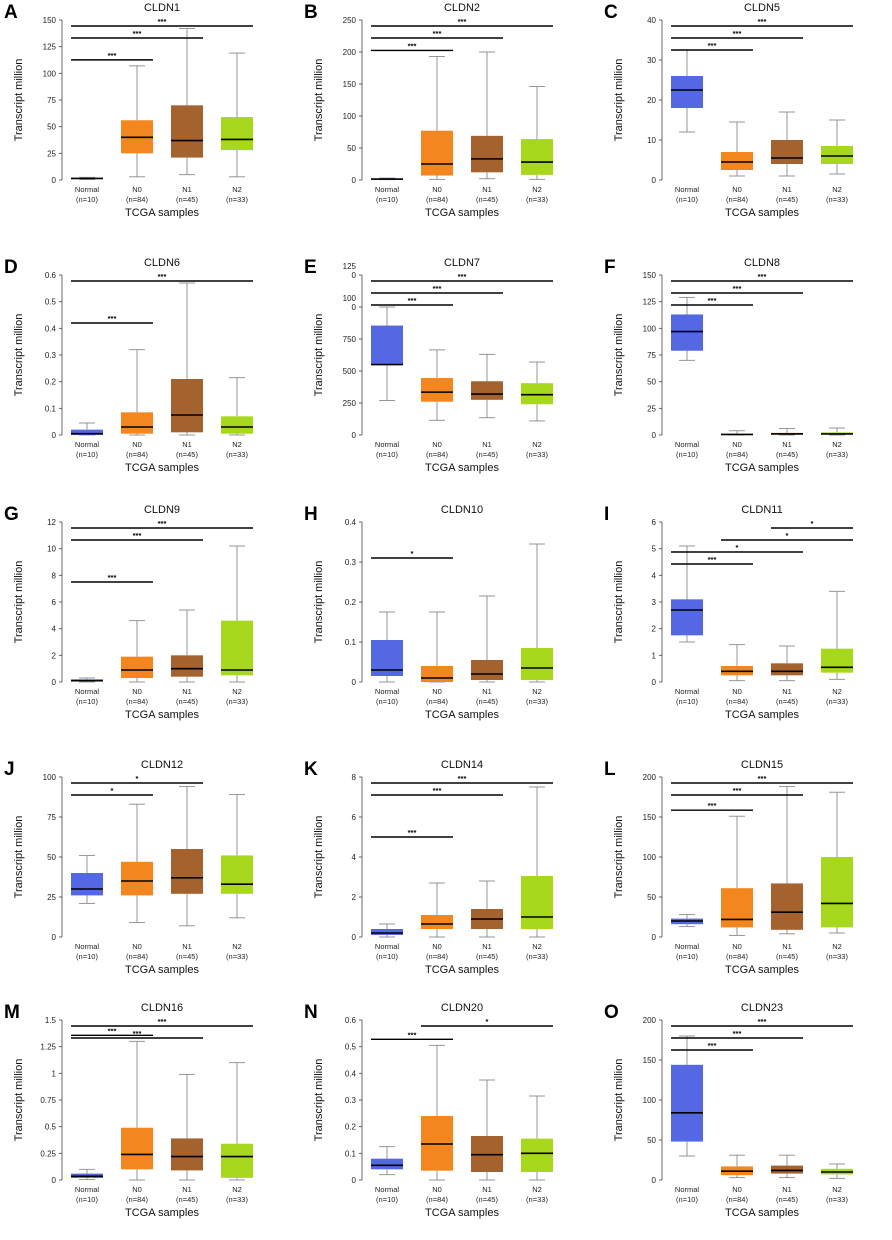 This screenshot has height=1240, width=892. What do you see at coordinates (650, 302) in the screenshot?
I see `y-tick-label: 125` at bounding box center [650, 302].